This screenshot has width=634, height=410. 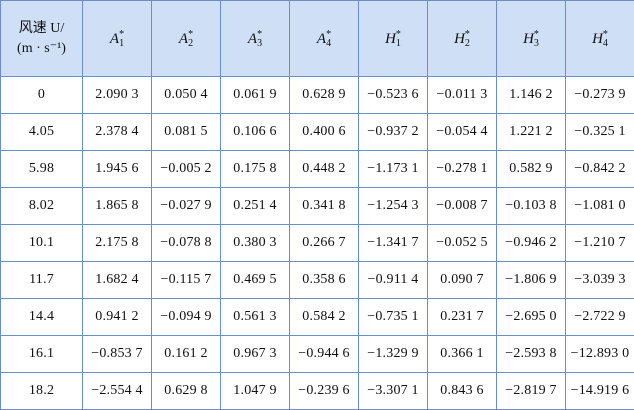 What do you see at coordinates (42, 169) in the screenshot?
I see `wind-speed-cell: 5.98` at bounding box center [42, 169].